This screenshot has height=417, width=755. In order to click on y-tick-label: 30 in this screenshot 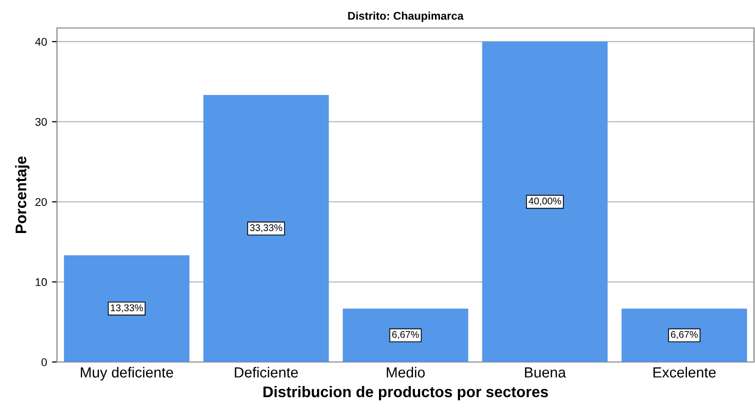, I will do `click(41, 122)`.